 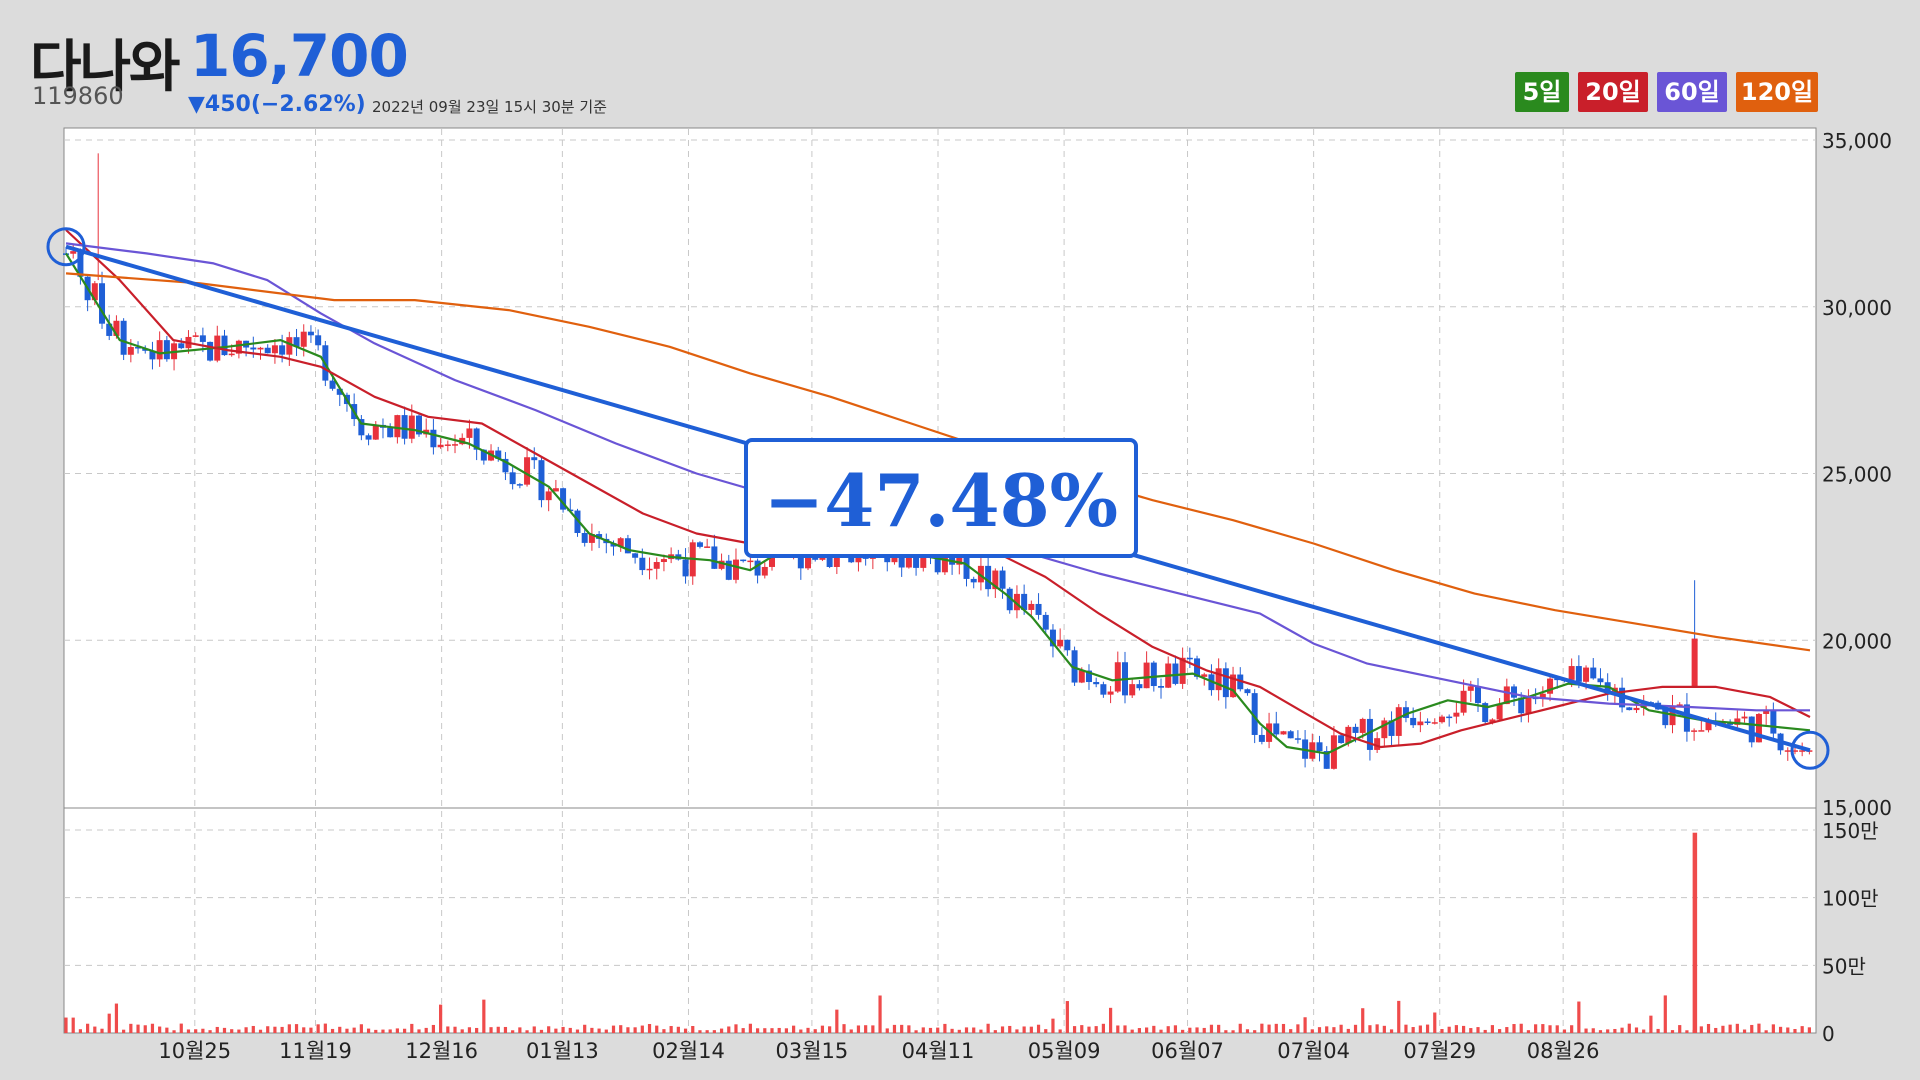 What do you see at coordinates (78, 96) in the screenshot?
I see `stock-code: 119860` at bounding box center [78, 96].